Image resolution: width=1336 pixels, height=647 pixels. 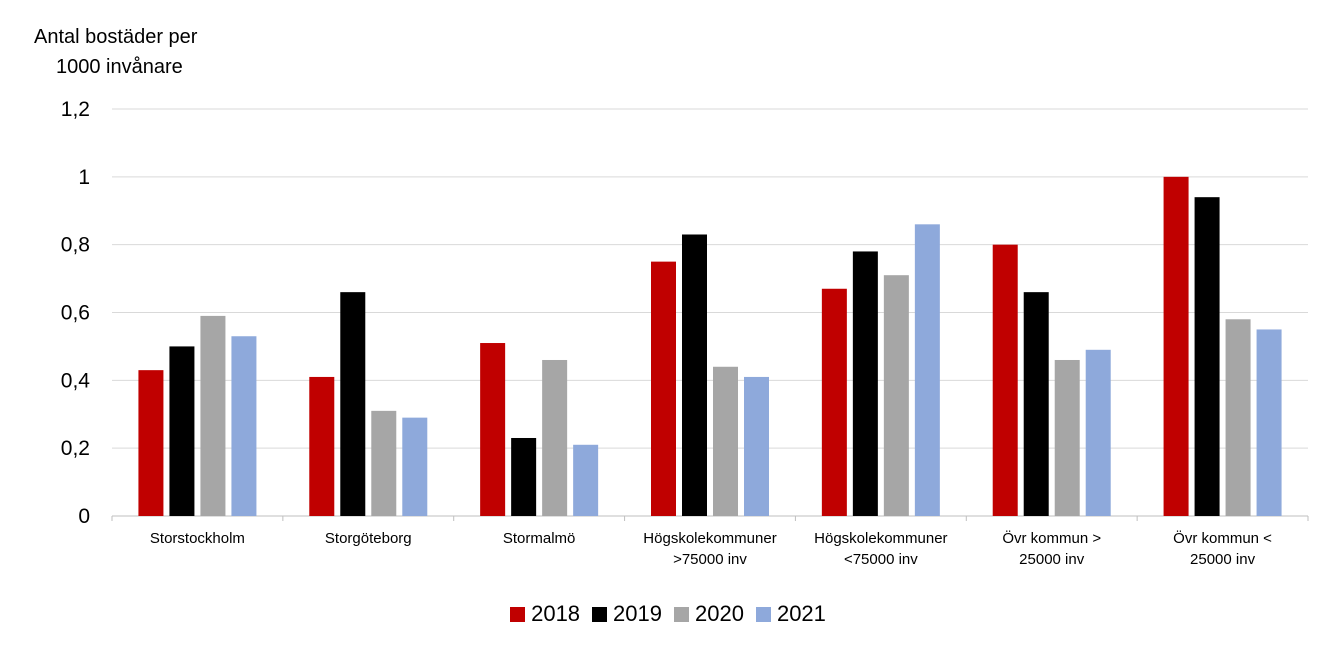 I want to click on x-tick-label: <75000 inv, so click(x=881, y=559).